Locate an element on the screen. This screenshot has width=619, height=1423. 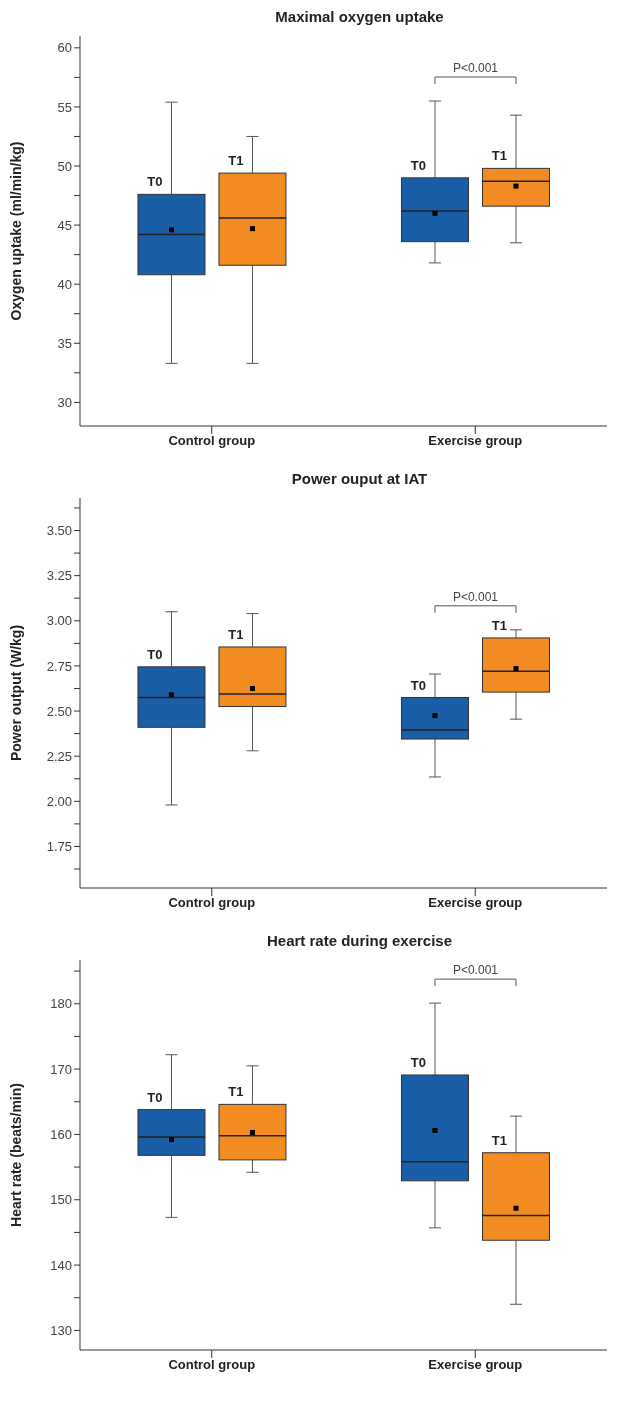
y-tick-label: 40 is located at coordinates (64, 284).